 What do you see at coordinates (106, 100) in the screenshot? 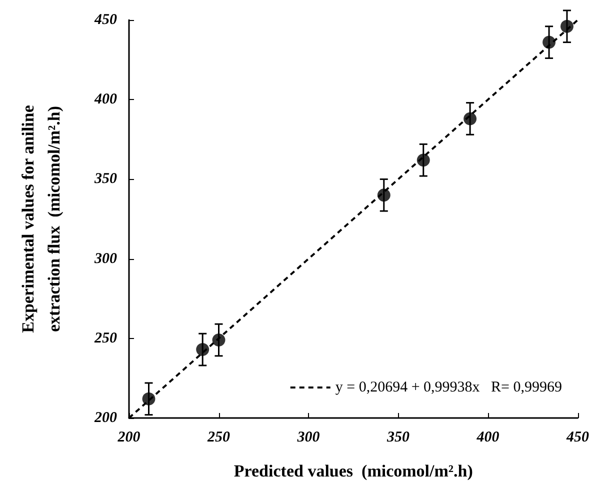
I see `y-tick-label: 400` at bounding box center [106, 100].